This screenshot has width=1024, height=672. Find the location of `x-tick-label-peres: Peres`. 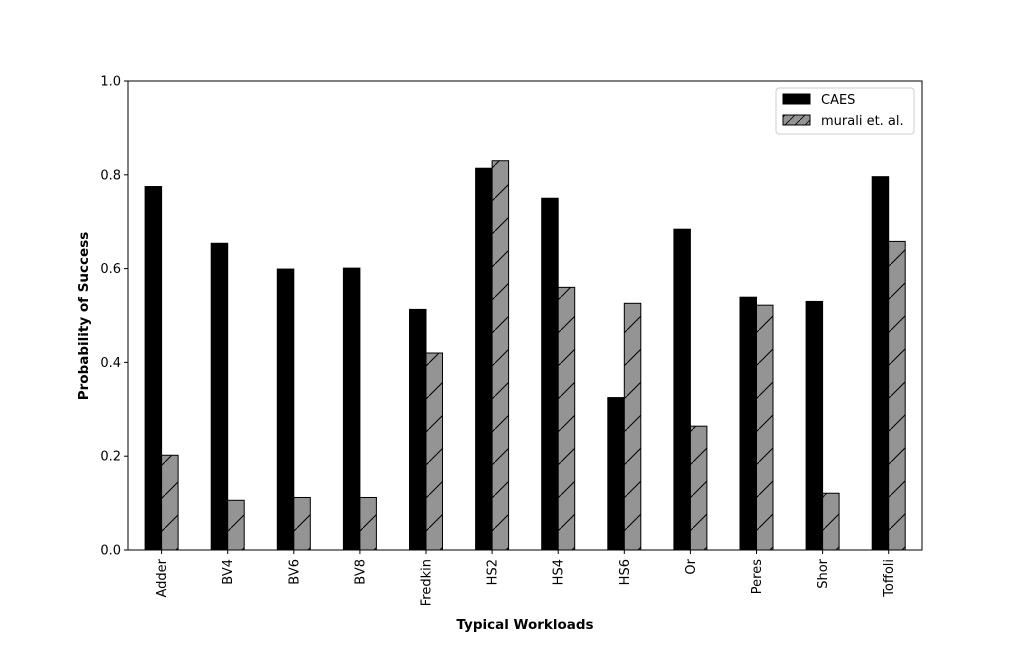

x-tick-label-peres: Peres is located at coordinates (757, 576).